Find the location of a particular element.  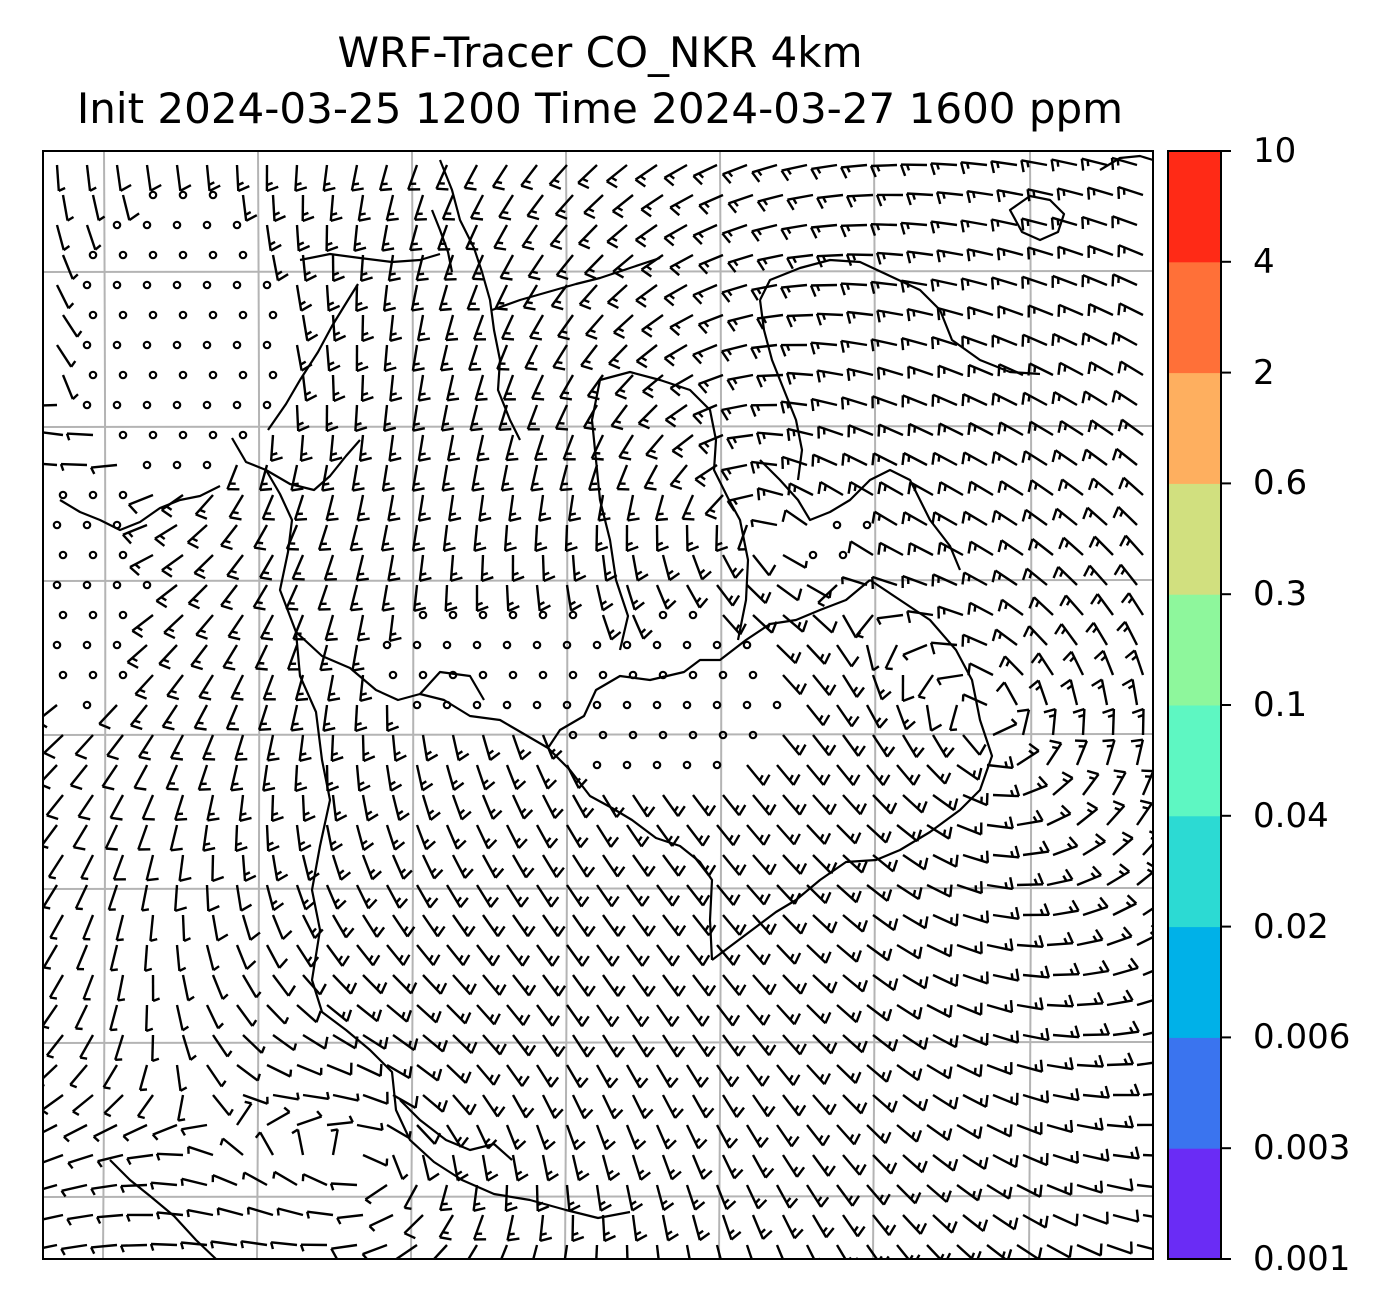

colorbar-tick-label: 10 is located at coordinates (1275, 151).